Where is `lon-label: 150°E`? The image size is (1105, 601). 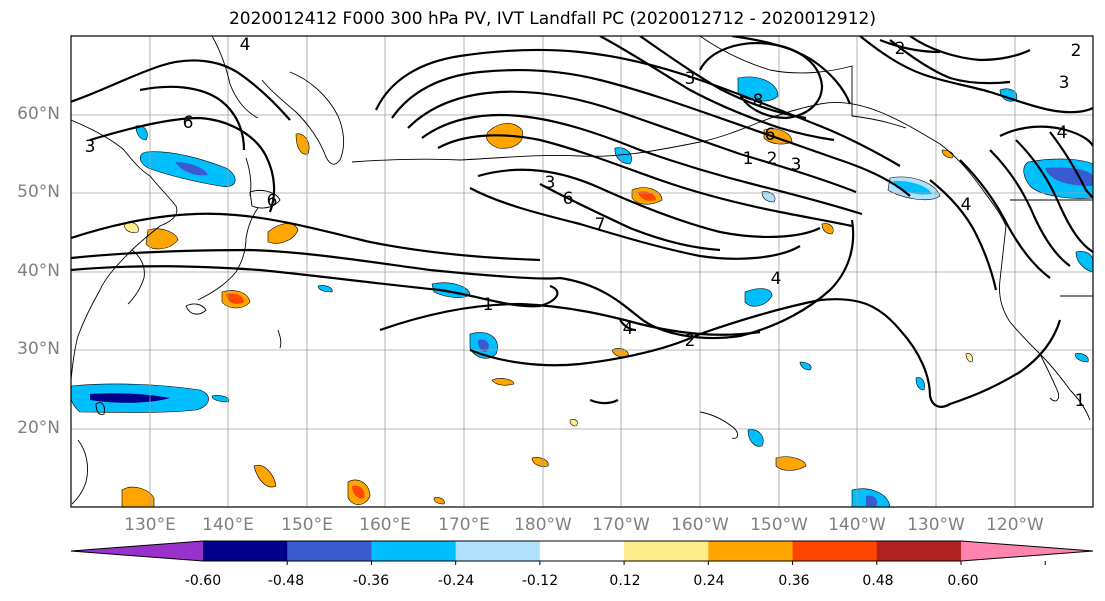
lon-label: 150°E is located at coordinates (307, 525).